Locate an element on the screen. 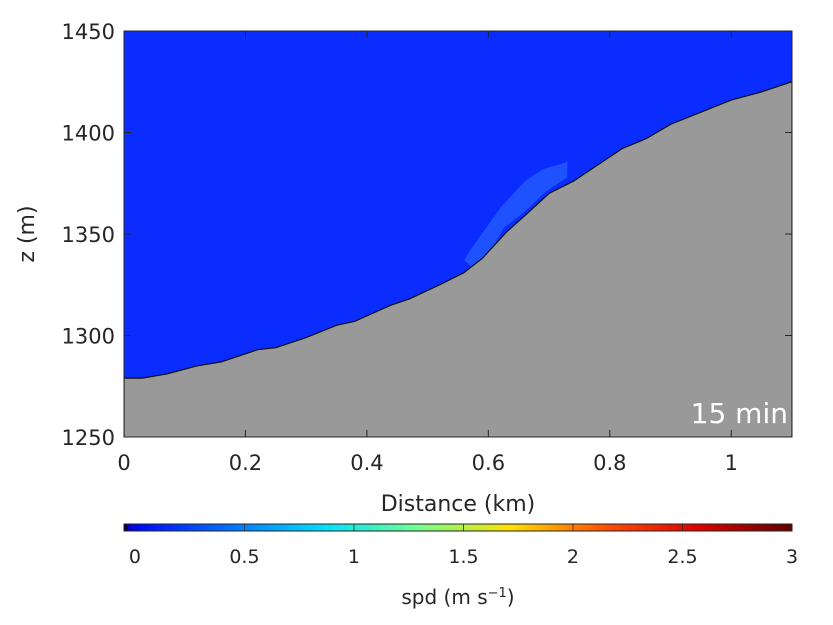 Image resolution: width=833 pixels, height=625 pixels. colorbar: 0 0.5 1 1.5 2 2.5 3 spd (m s−1) is located at coordinates (460, 566).